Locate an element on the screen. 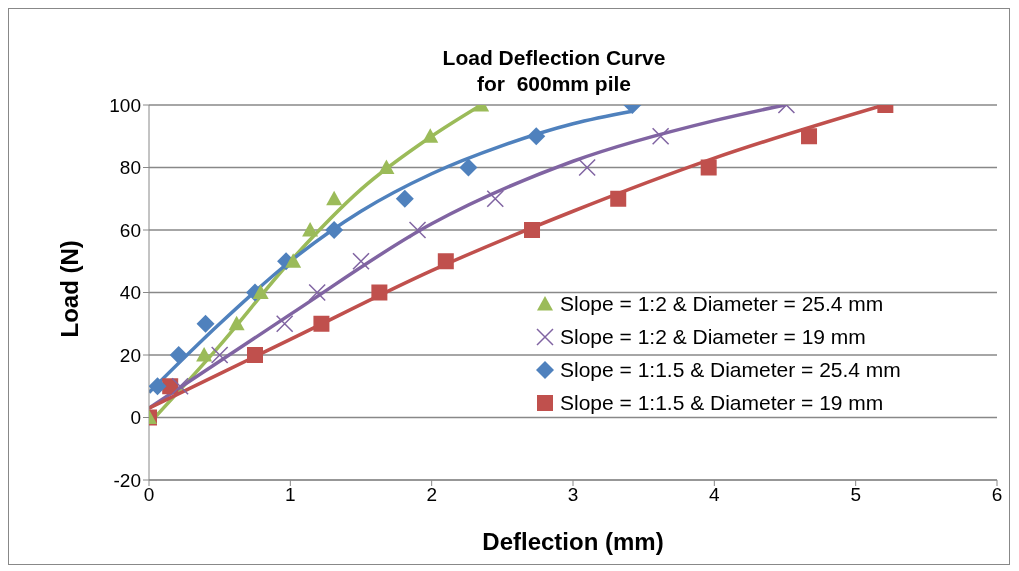 Image resolution: width=1019 pixels, height=571 pixels. x-tick-label: 4 is located at coordinates (715, 495).